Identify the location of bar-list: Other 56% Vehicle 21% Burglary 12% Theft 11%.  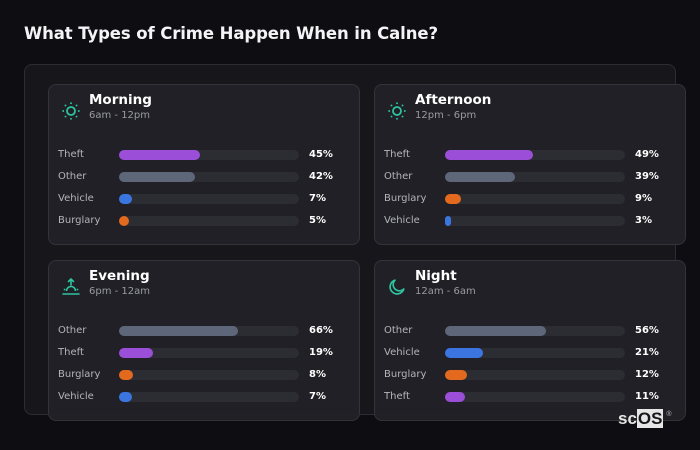
(530, 367).